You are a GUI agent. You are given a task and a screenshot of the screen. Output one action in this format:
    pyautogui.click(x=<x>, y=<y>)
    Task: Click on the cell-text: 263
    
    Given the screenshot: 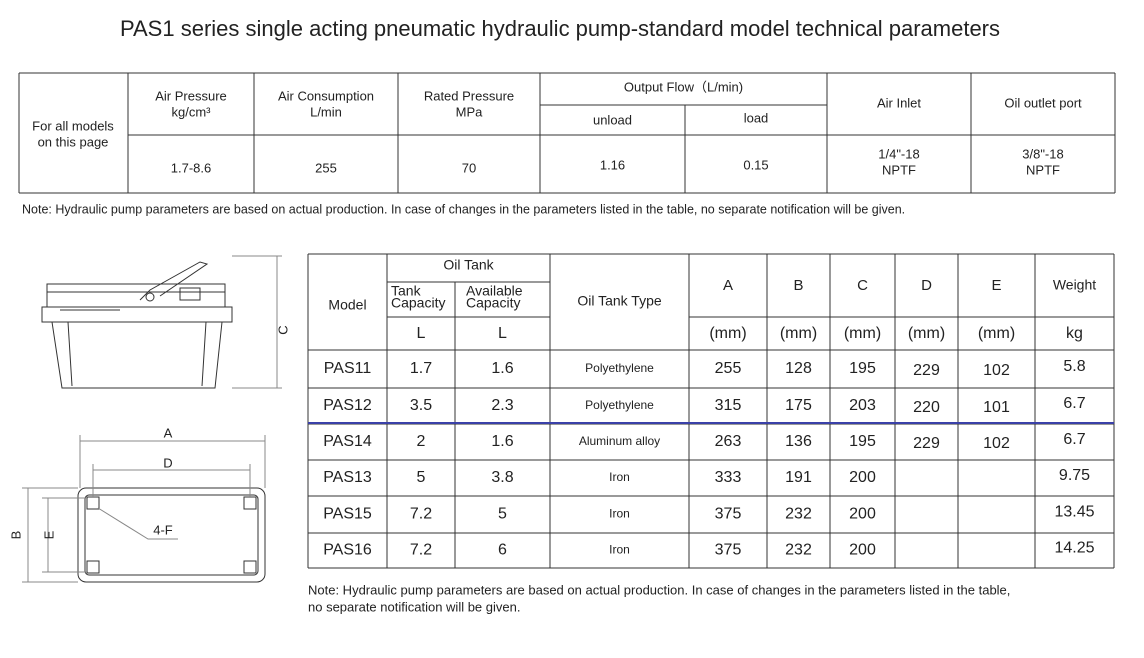 What is the action you would take?
    pyautogui.click(x=728, y=441)
    